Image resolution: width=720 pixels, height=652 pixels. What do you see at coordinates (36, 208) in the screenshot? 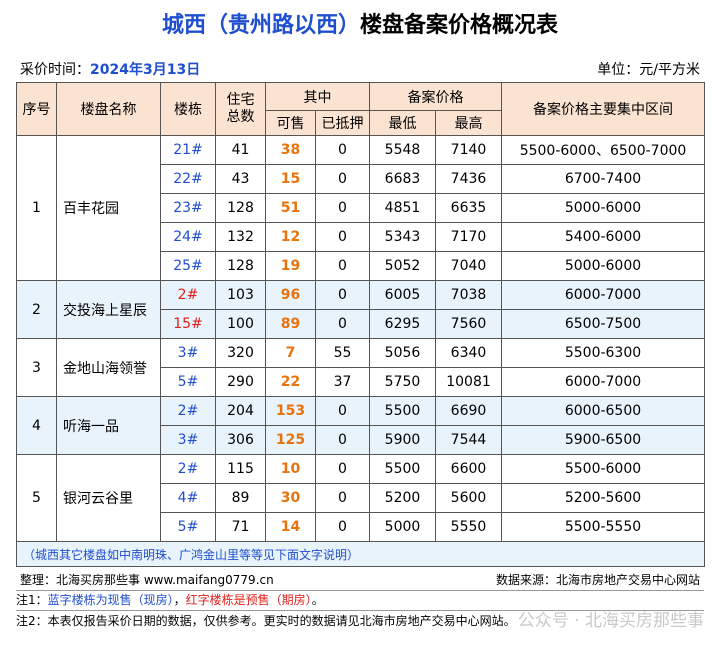
I see `cell-seq: 1` at bounding box center [36, 208].